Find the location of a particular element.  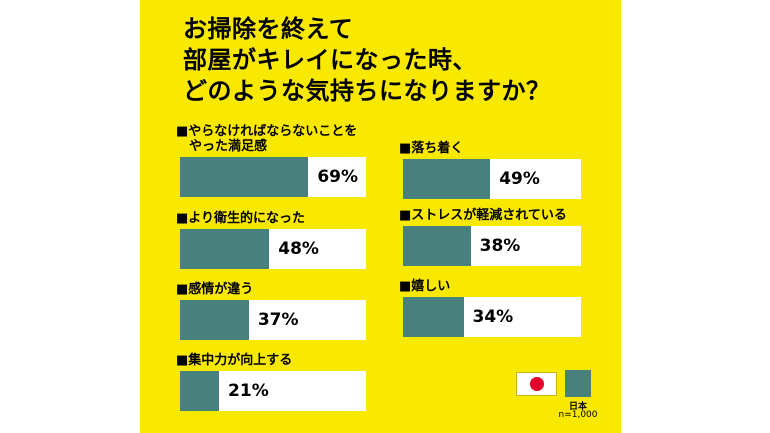

japan-flag-icon is located at coordinates (536, 384).